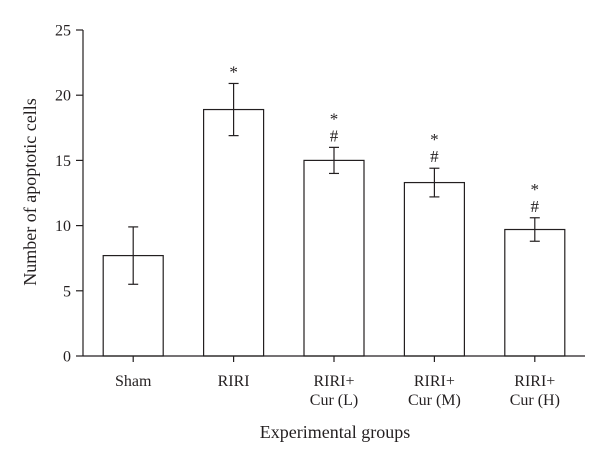  Describe the element at coordinates (133, 381) in the screenshot. I see `x-tick-label: Sham` at that location.